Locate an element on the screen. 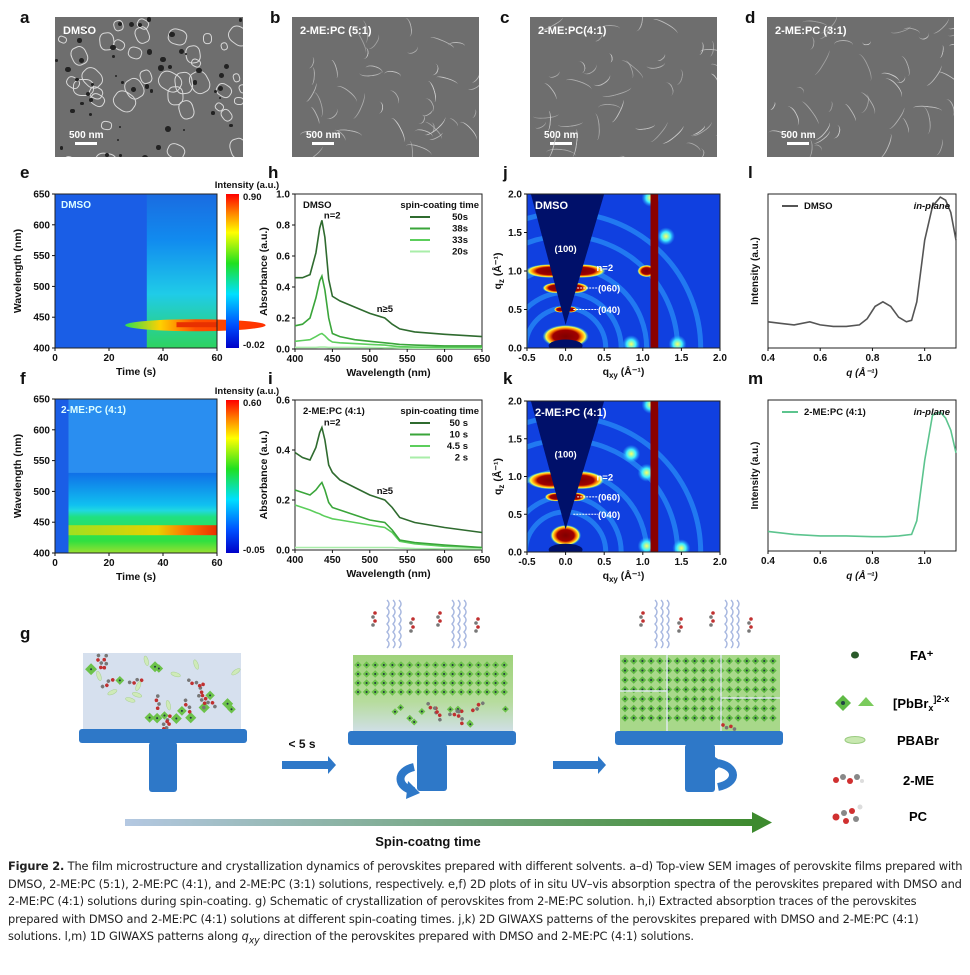  x-tick-label: 1.0 is located at coordinates (643, 562).